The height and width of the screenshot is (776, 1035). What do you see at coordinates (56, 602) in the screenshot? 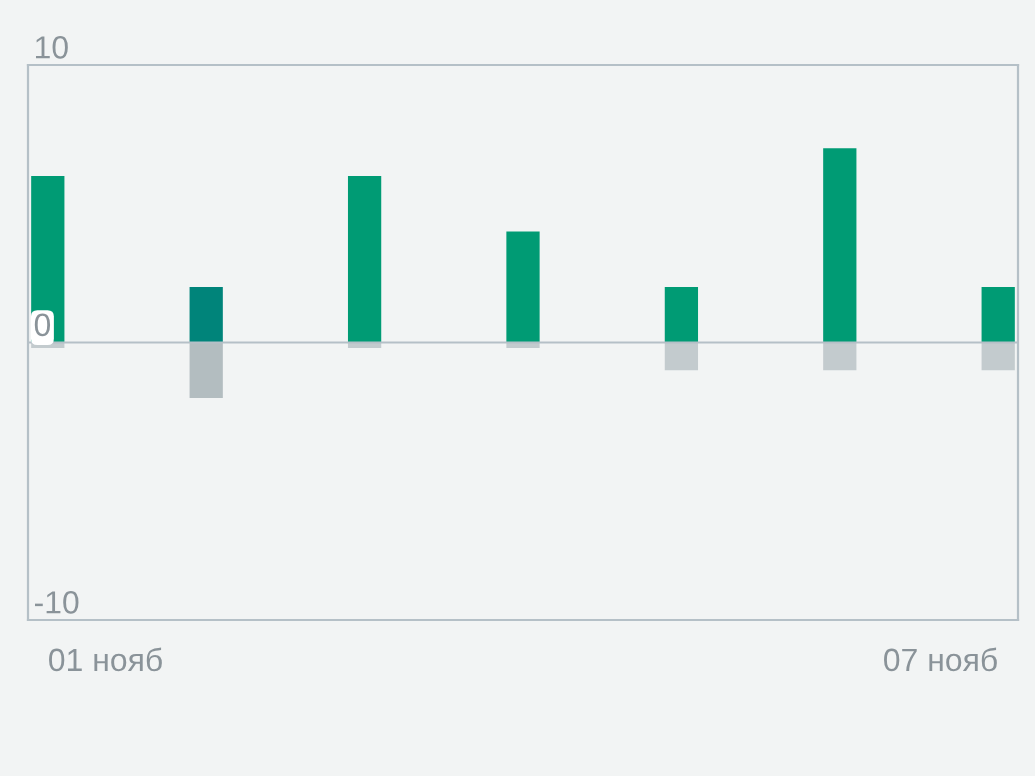
I see `y-tick-label: -10` at bounding box center [56, 602].